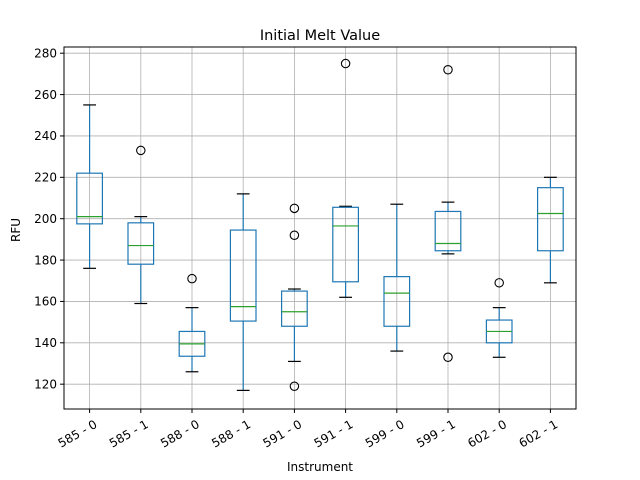 Image resolution: width=640 pixels, height=480 pixels. What do you see at coordinates (45, 136) in the screenshot?
I see `y-tick-label: 240` at bounding box center [45, 136].